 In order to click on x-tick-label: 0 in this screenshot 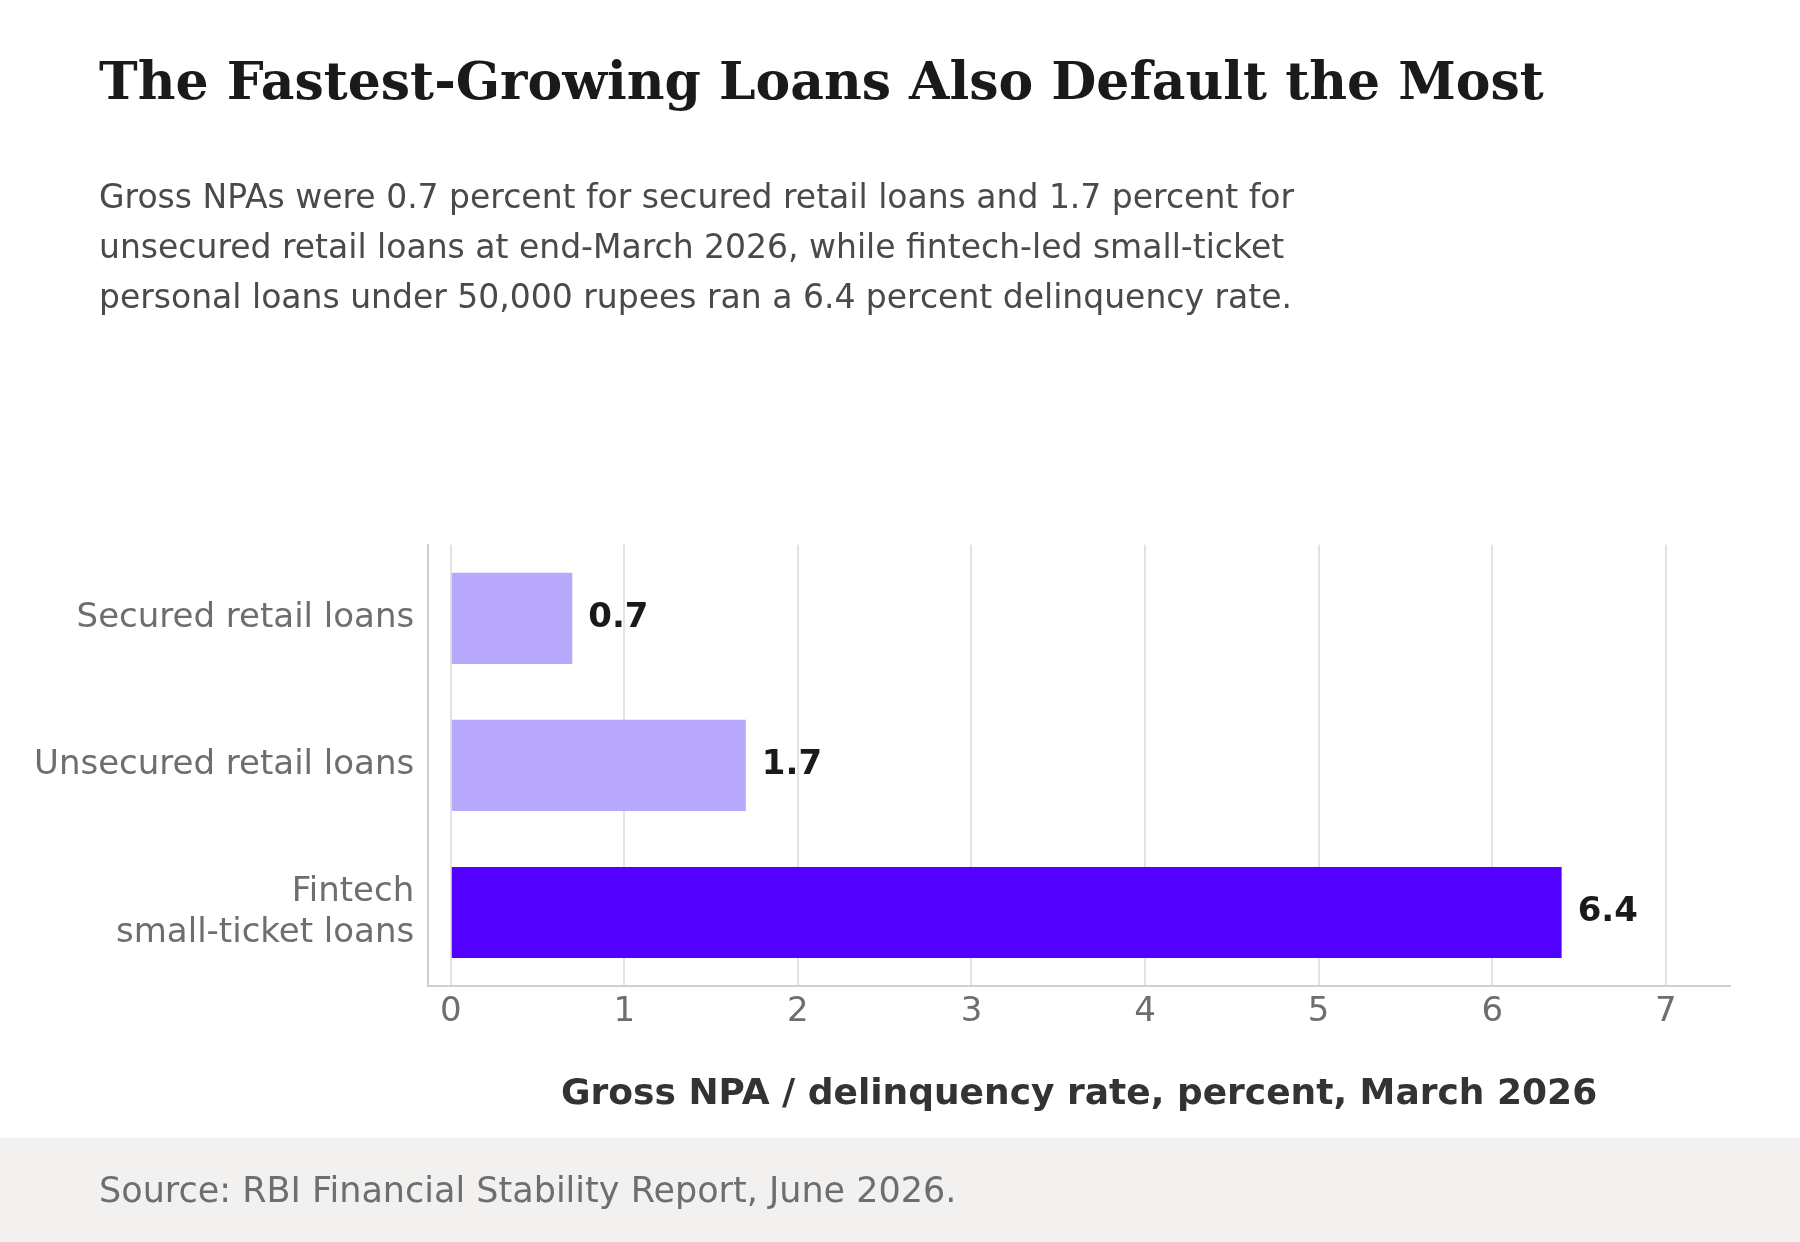, I will do `click(450, 1009)`.